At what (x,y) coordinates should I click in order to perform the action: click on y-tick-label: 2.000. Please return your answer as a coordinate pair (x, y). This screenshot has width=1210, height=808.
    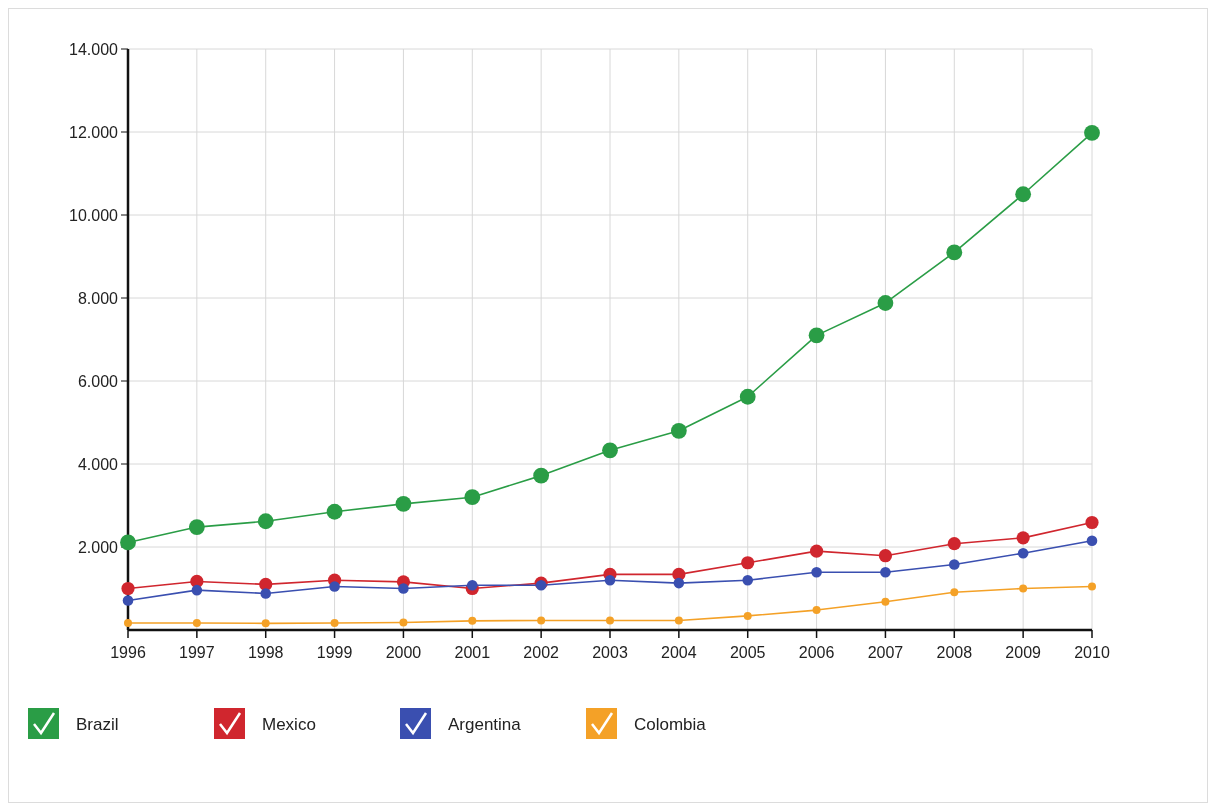
    Looking at the image, I should click on (98, 547).